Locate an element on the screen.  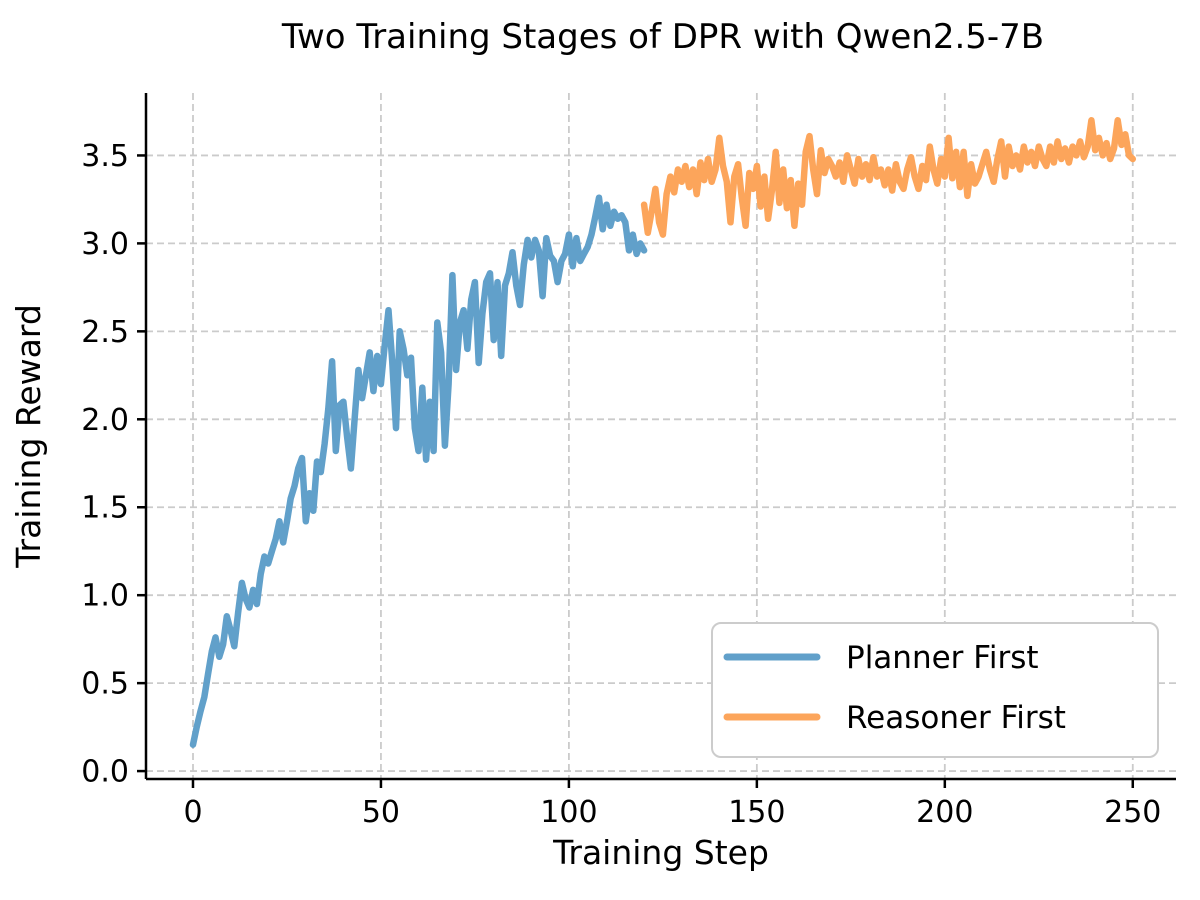
y-tick-label: 3.0 is located at coordinates (105, 244).